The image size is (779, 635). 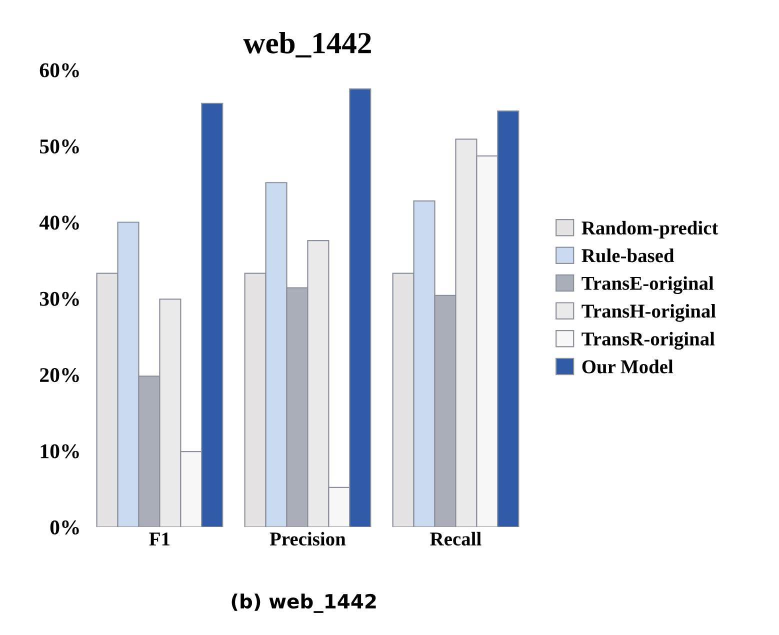 I want to click on x-tick-label: F1, so click(x=159, y=539).